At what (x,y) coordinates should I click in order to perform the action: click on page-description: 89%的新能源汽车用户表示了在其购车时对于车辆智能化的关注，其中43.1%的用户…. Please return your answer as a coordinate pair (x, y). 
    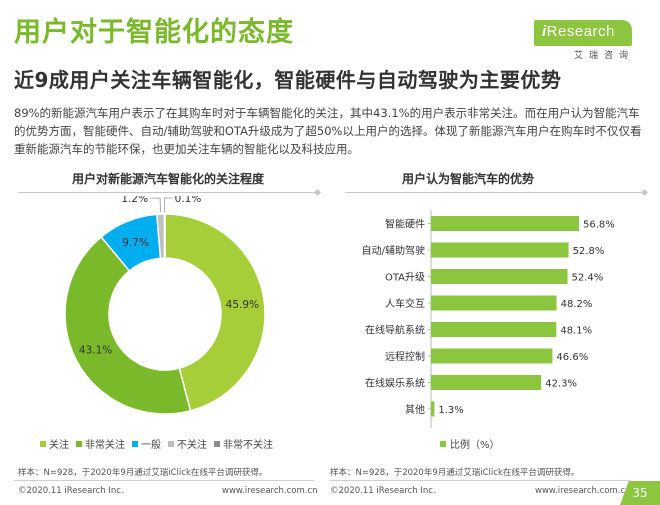
    Looking at the image, I should click on (328, 131).